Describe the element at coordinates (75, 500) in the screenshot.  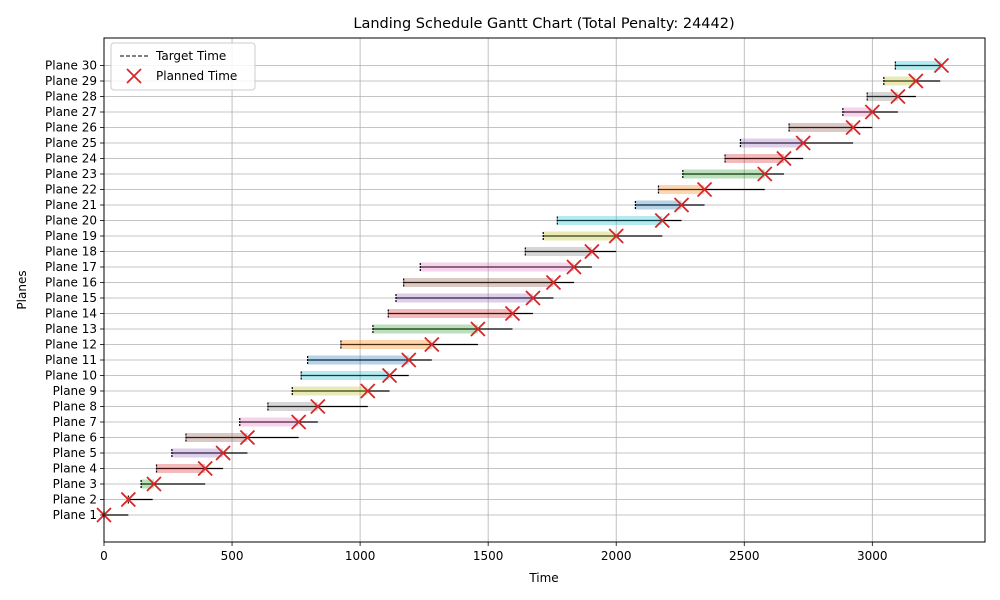
I see `y-tick-label: Plane 2` at that location.